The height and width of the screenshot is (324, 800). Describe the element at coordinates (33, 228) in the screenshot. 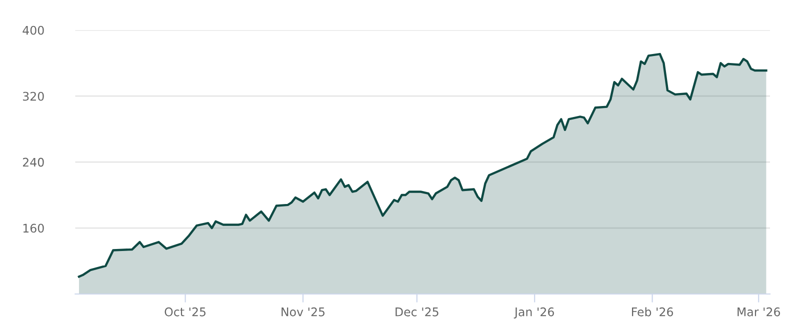

I see `y-tick-label: 160` at that location.